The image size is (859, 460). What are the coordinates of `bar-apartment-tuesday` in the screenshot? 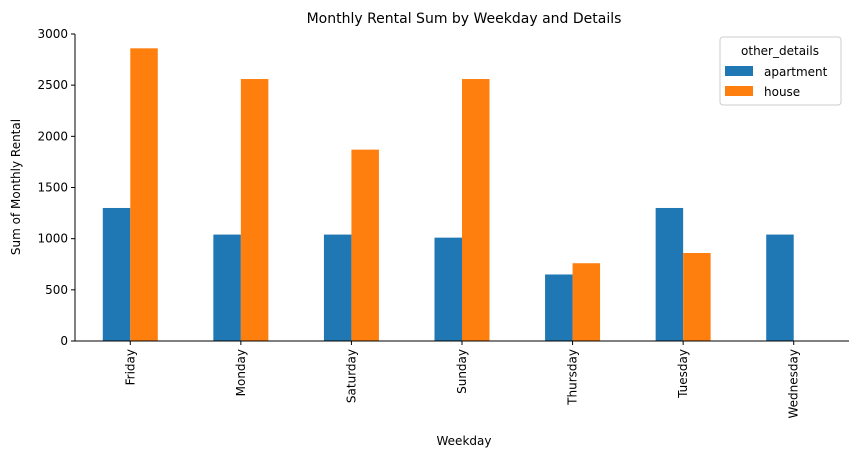 It's located at (669, 274).